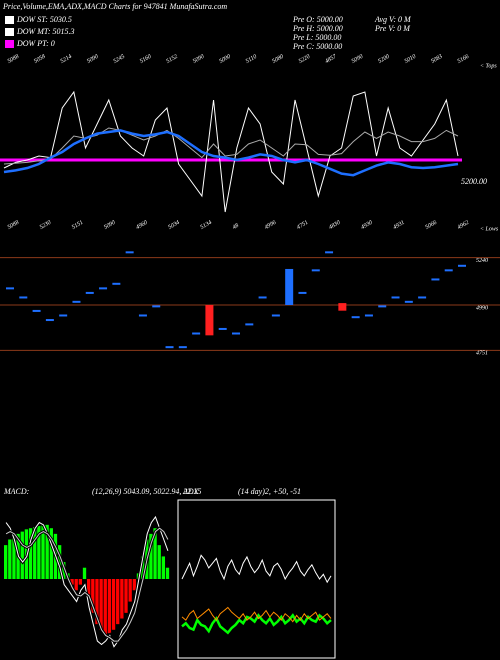 The width and height of the screenshot is (500, 660). What do you see at coordinates (191, 491) in the screenshot?
I see `panel-label: ADX` at bounding box center [191, 491].